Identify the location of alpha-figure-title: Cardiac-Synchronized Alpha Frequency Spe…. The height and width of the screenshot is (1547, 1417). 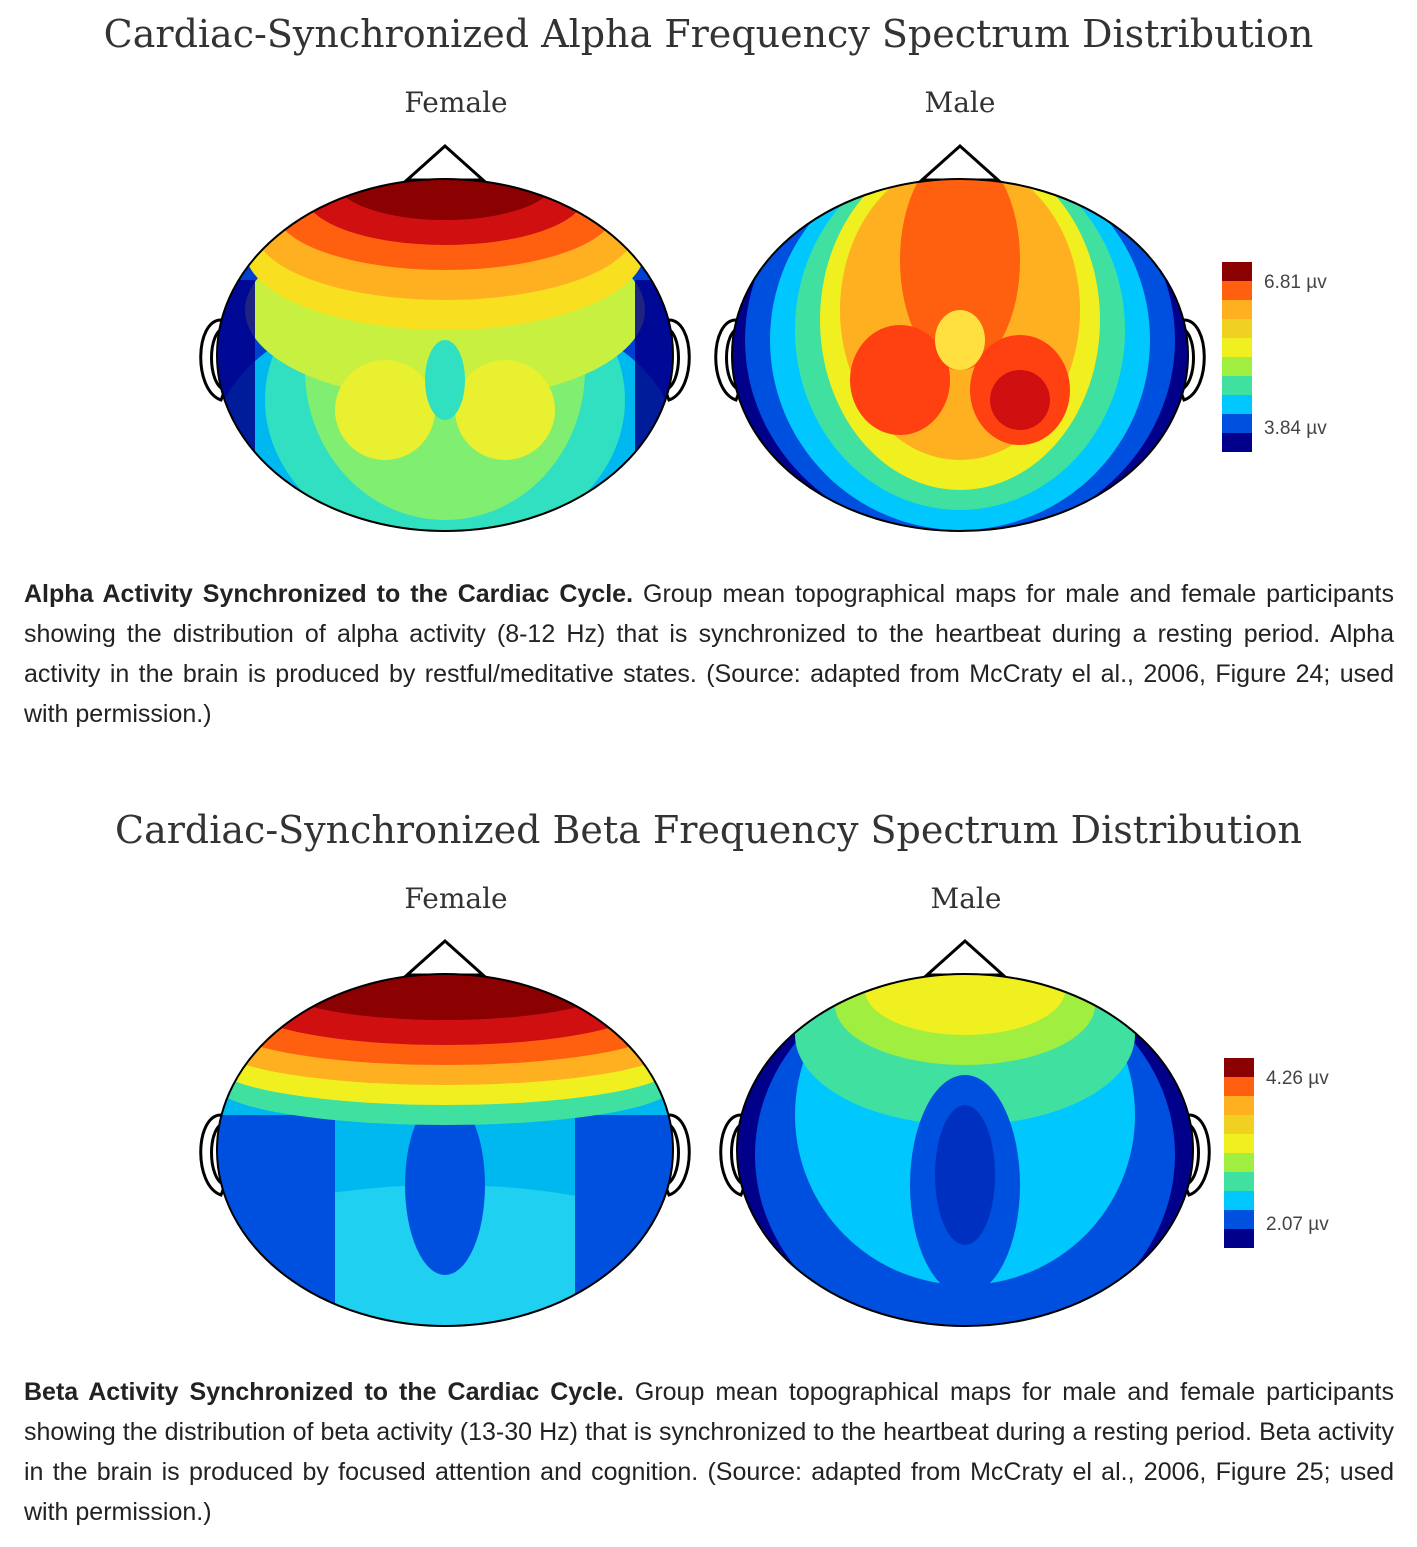
(708, 34).